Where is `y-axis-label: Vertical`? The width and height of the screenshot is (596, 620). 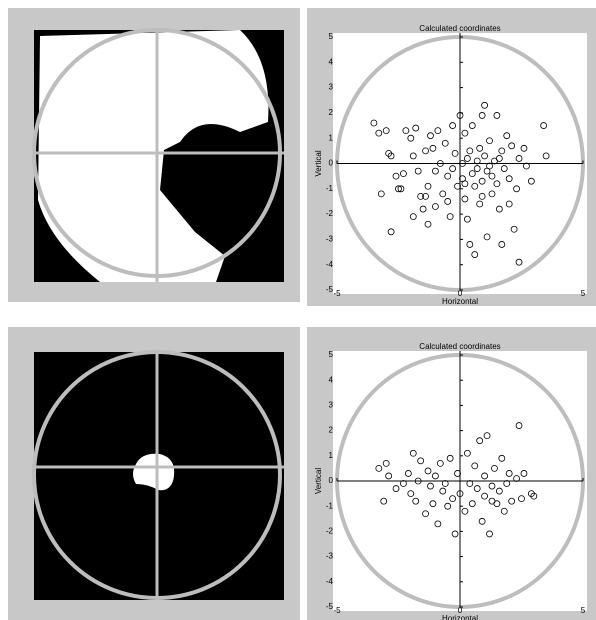 y-axis-label: Vertical is located at coordinates (318, 163).